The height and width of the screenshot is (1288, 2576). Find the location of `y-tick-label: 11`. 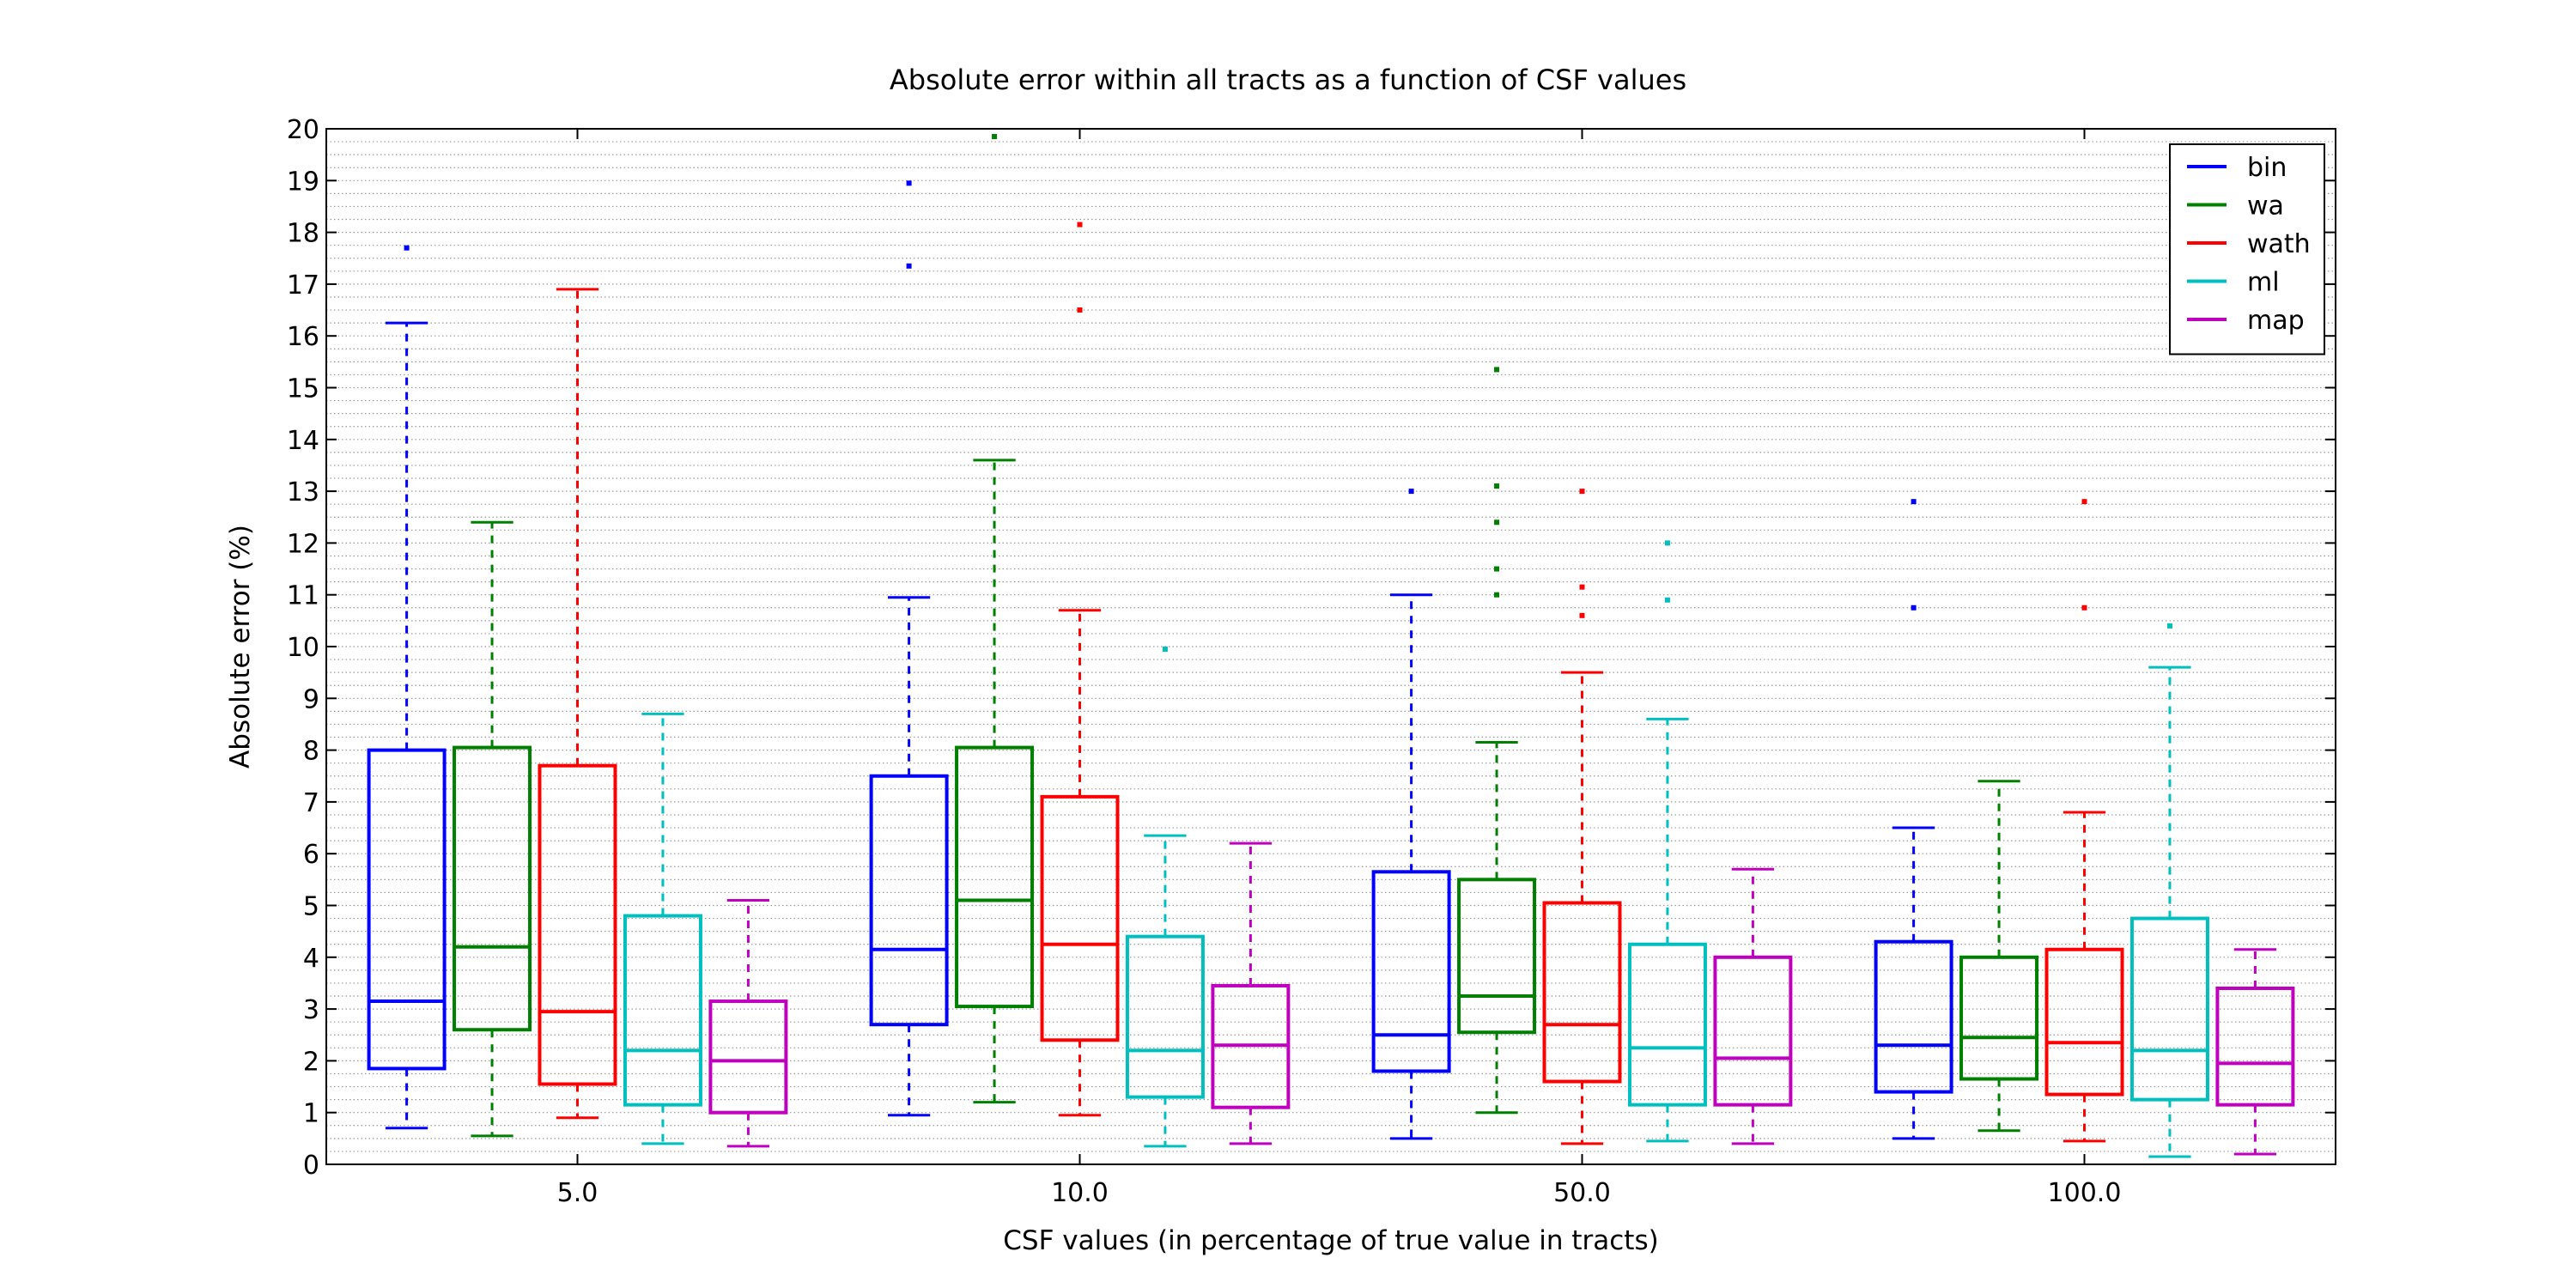

y-tick-label: 11 is located at coordinates (303, 596).